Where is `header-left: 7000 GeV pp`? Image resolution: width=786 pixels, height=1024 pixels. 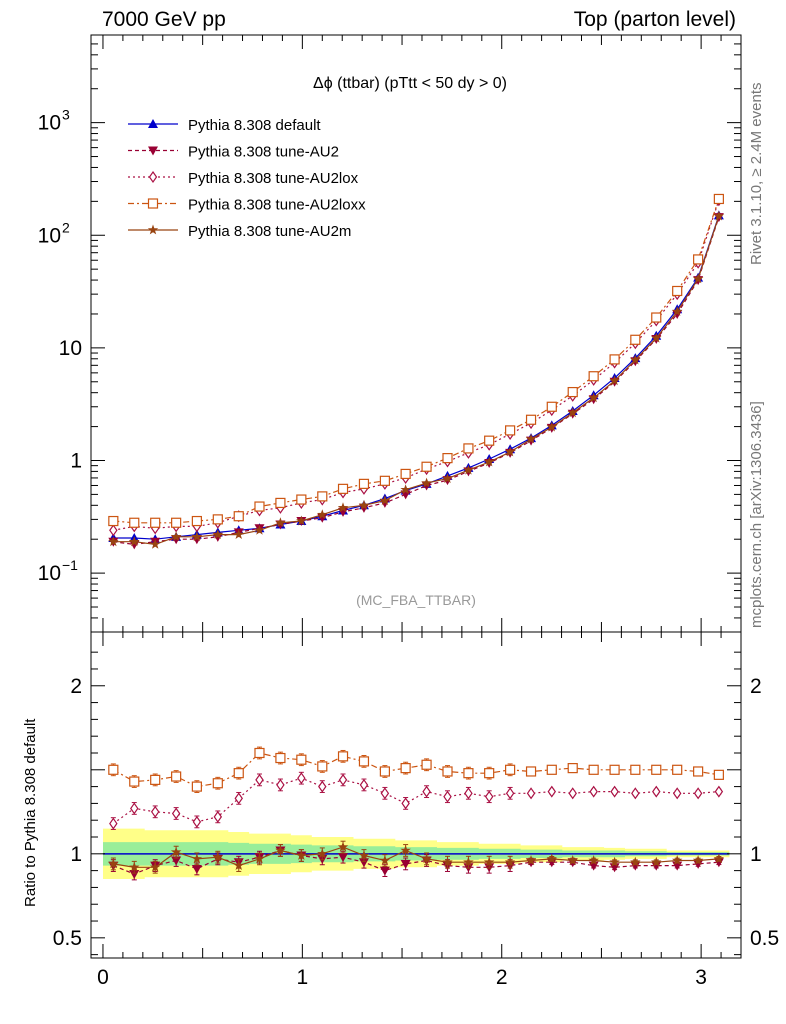
header-left: 7000 GeV pp is located at coordinates (164, 19).